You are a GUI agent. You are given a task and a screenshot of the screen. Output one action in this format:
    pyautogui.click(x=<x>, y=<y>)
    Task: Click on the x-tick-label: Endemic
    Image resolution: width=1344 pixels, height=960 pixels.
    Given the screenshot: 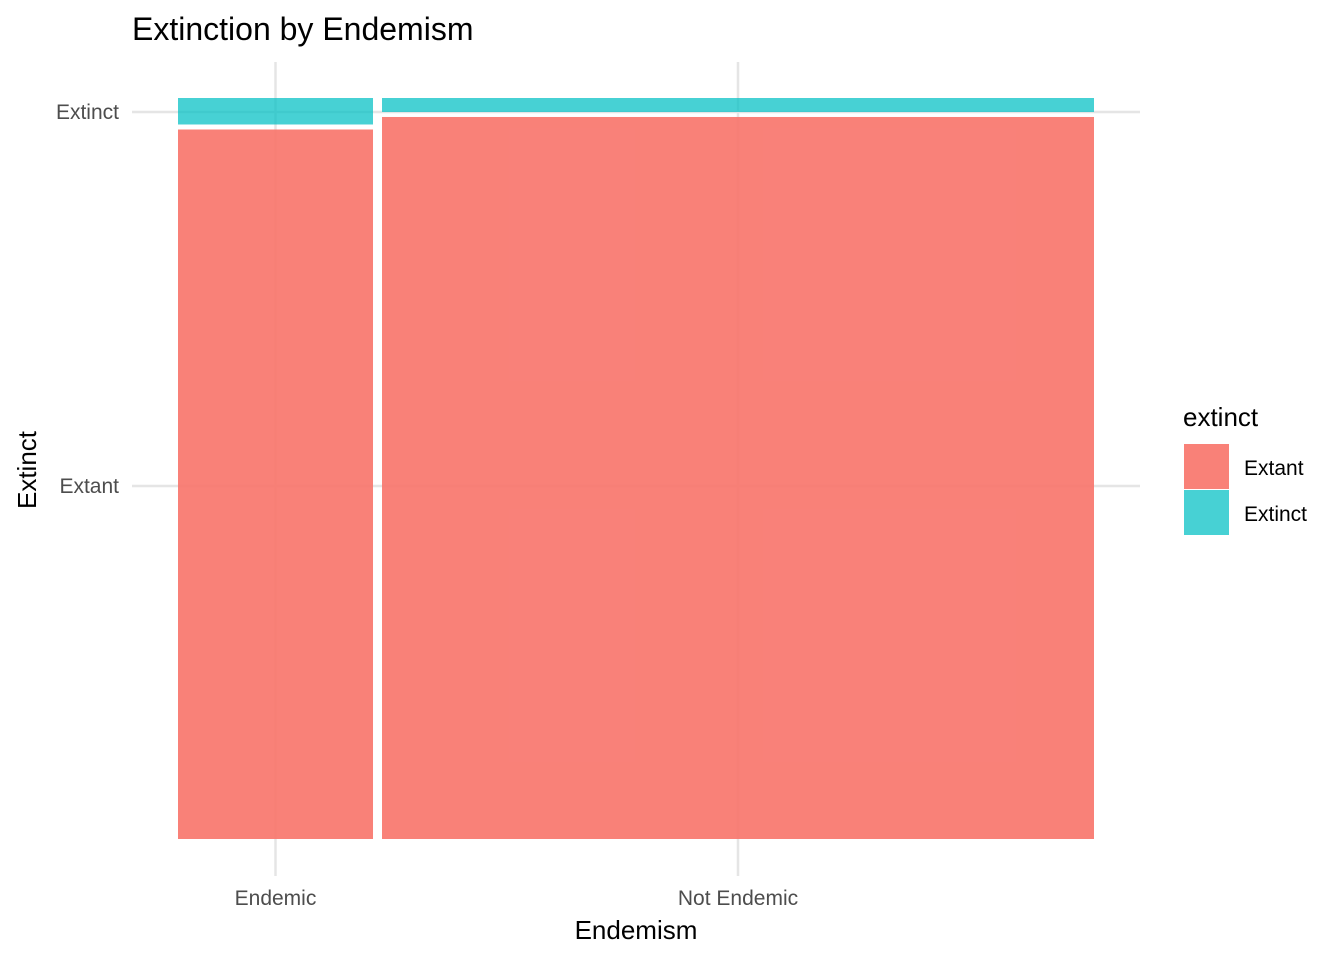 What is the action you would take?
    pyautogui.click(x=276, y=898)
    